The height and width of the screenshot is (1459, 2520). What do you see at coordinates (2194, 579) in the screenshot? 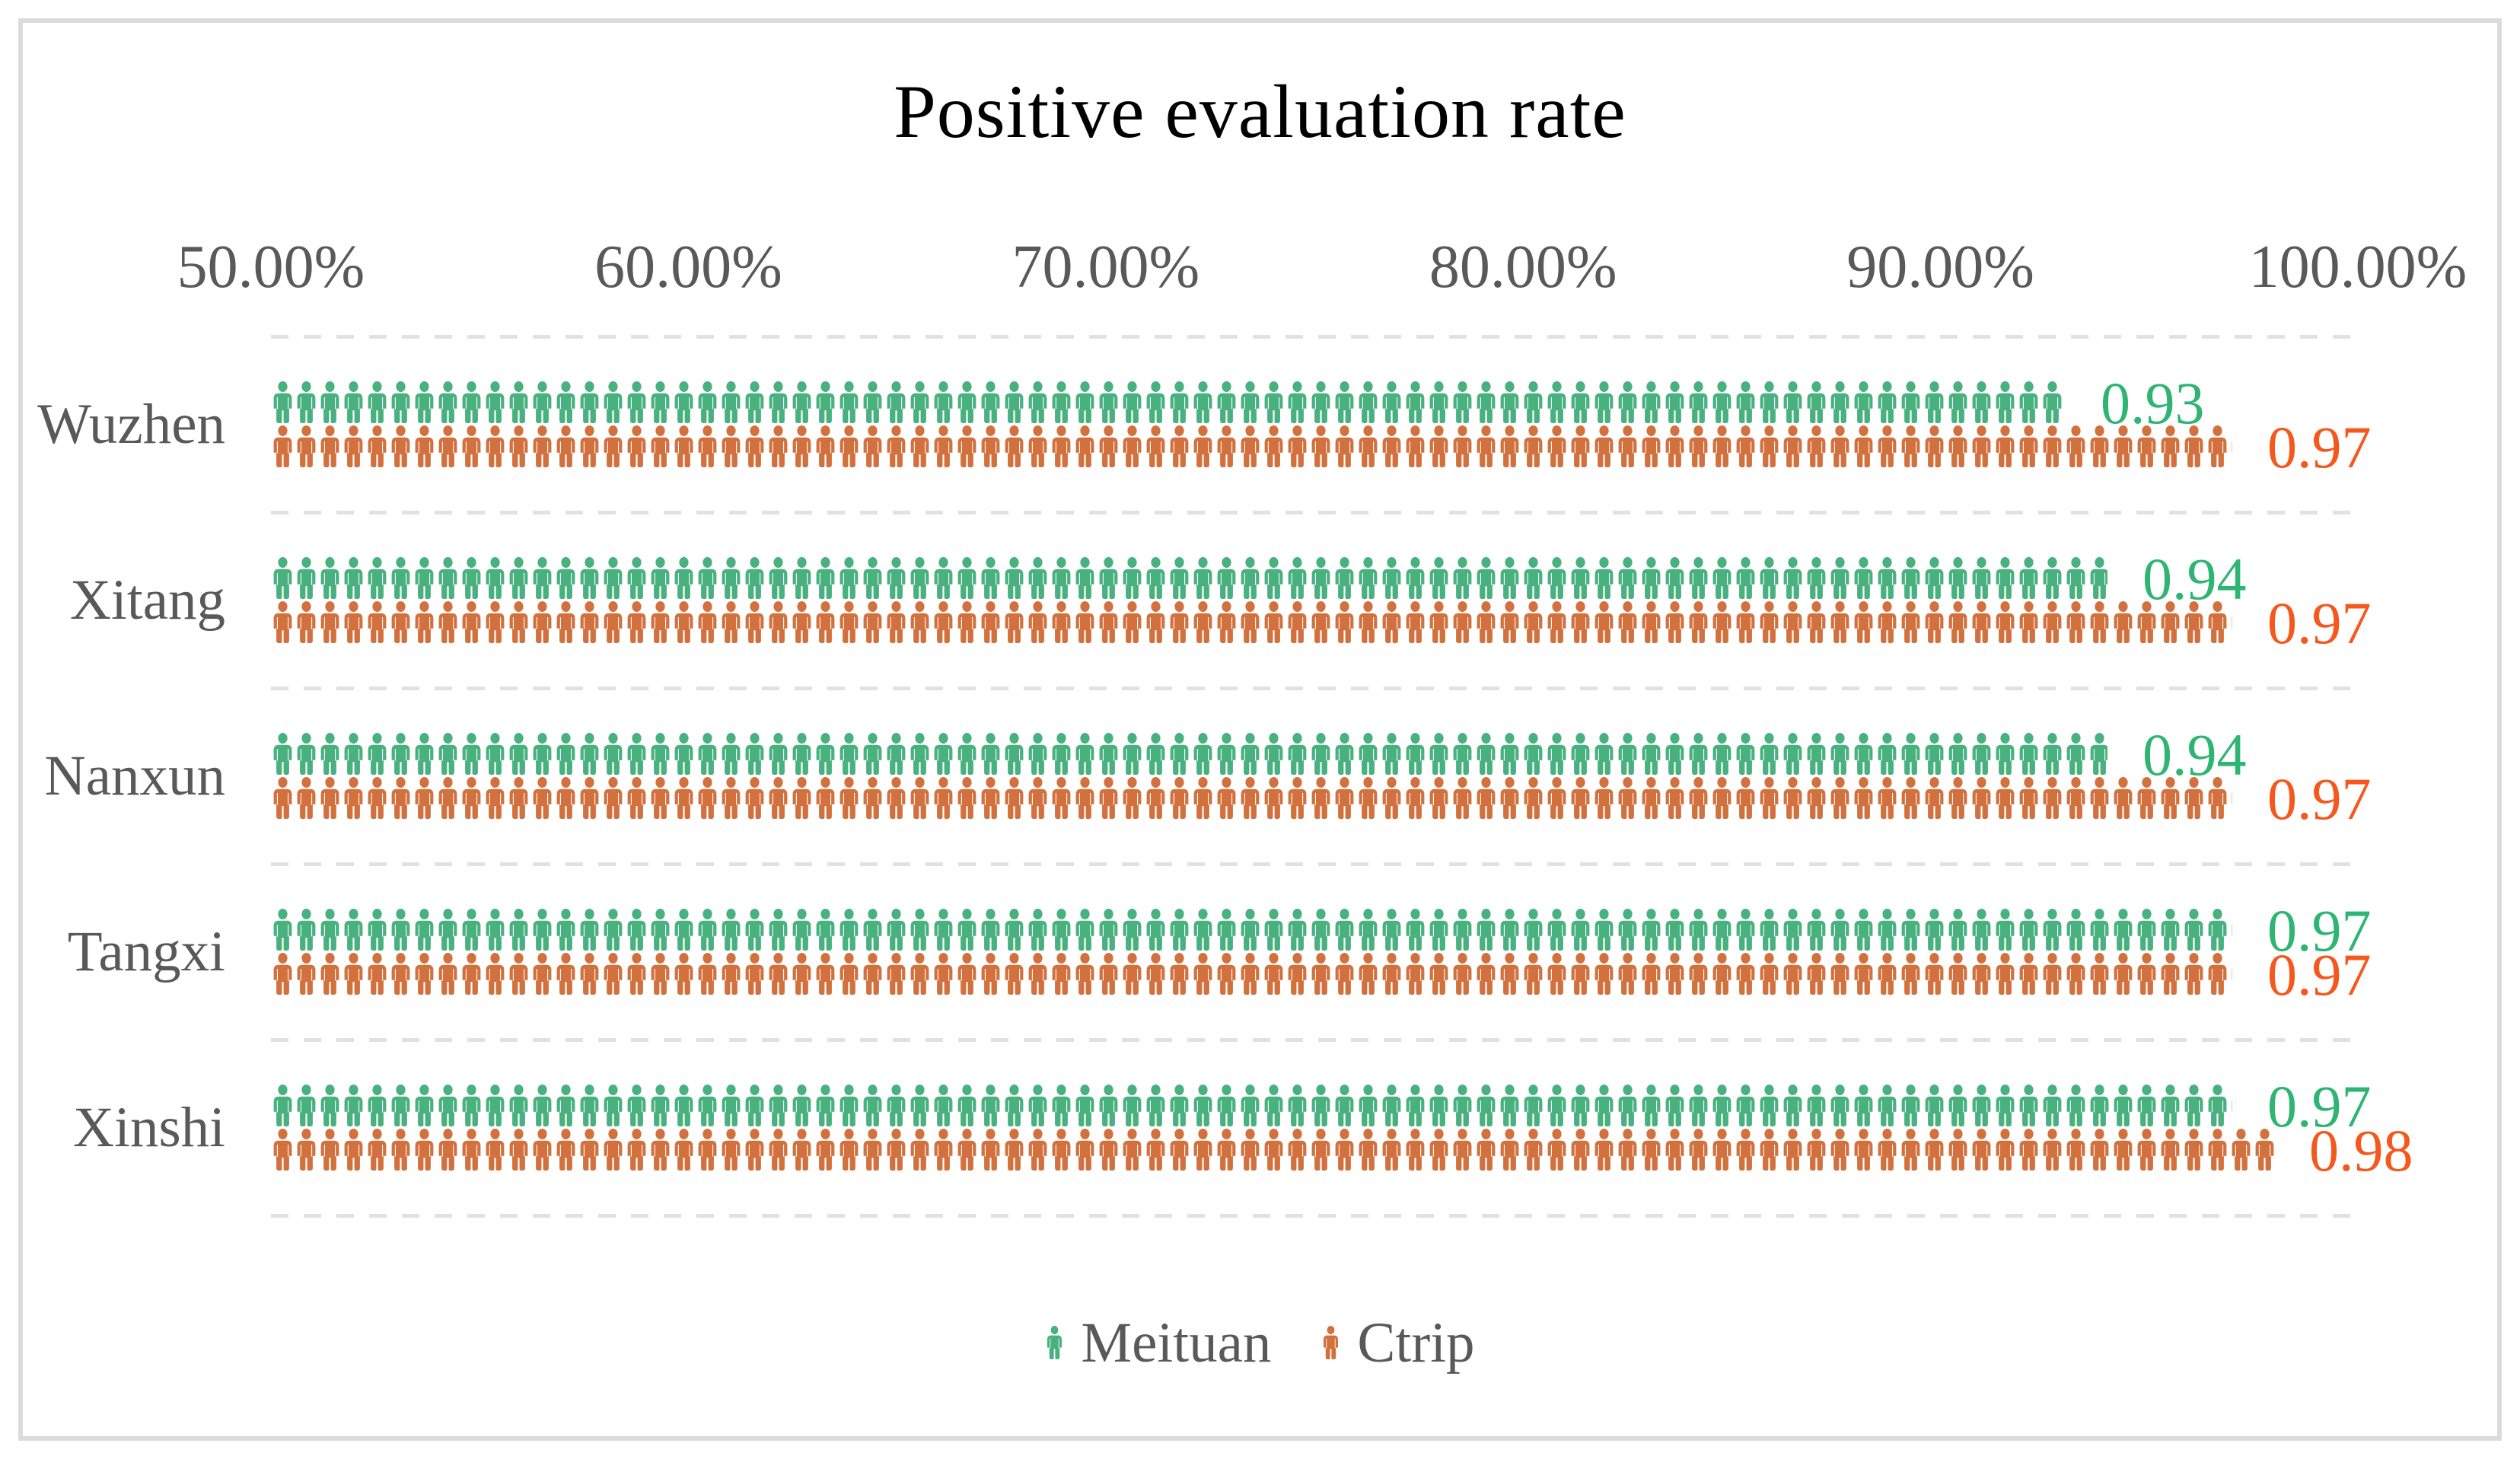
I see `value-label-meituan: 0.94` at bounding box center [2194, 579].